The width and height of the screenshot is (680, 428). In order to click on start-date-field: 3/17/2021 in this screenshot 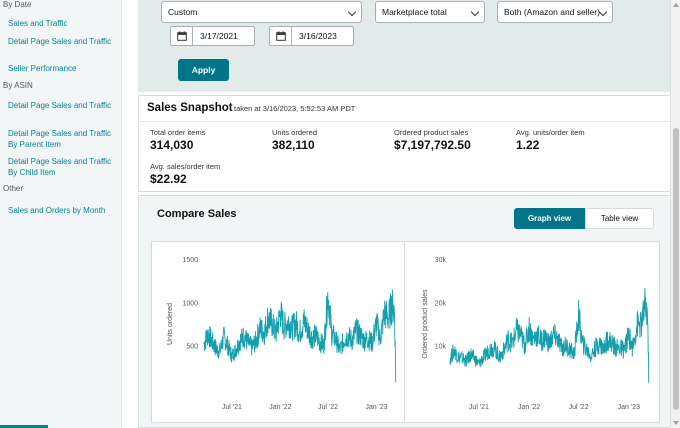, I will do `click(212, 36)`.